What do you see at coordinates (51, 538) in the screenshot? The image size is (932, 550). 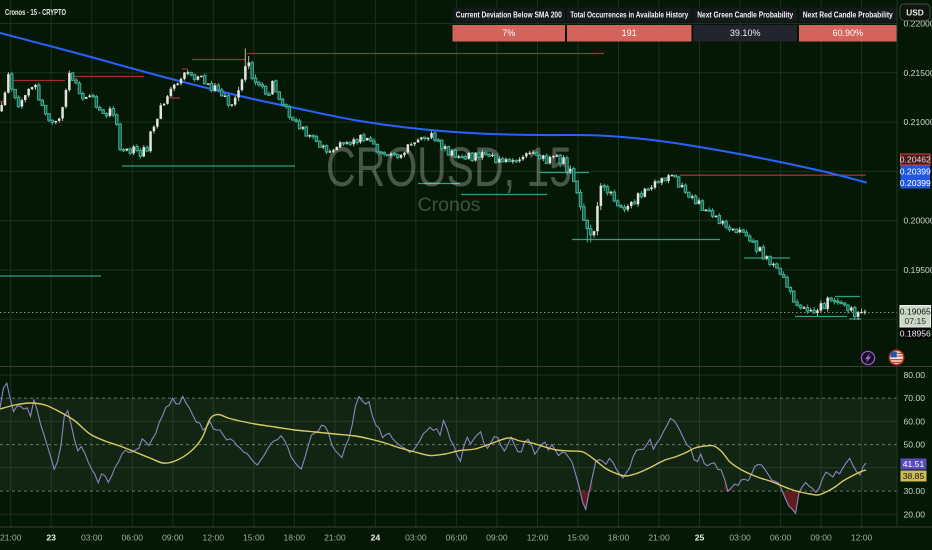 I see `svg-text: 23` at bounding box center [51, 538].